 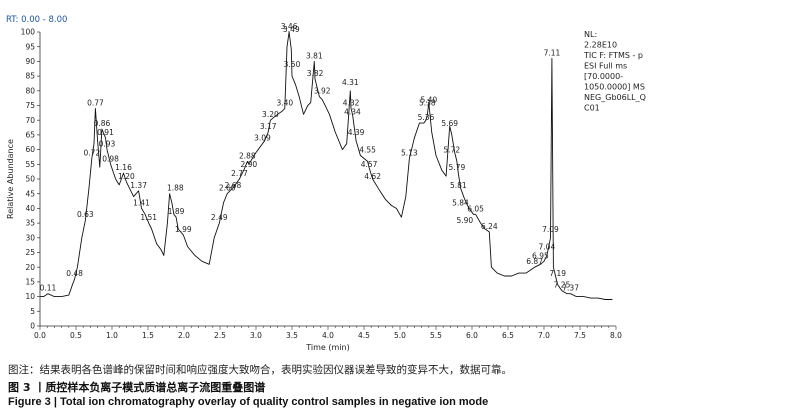 I want to click on peak-label: 5.38, so click(x=427, y=102).